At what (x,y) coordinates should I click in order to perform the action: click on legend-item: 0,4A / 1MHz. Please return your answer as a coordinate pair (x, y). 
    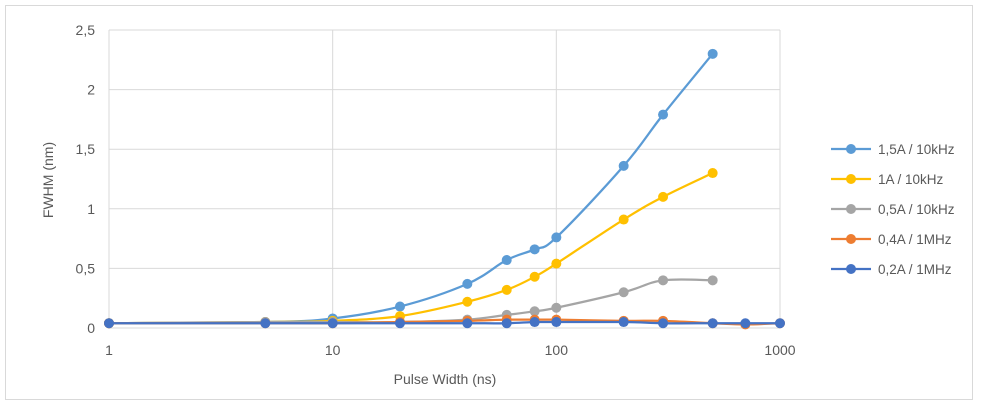
    Looking at the image, I should click on (891, 239).